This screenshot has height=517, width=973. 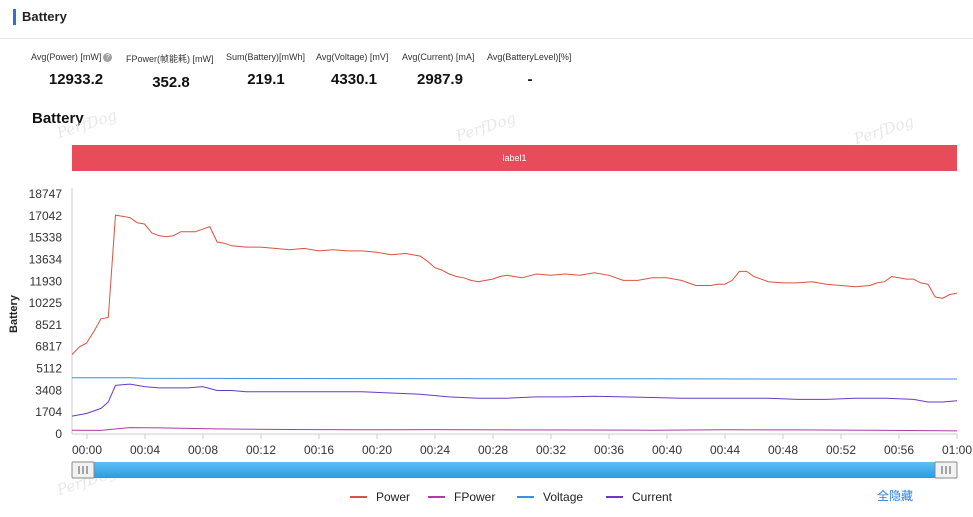 I want to click on series-line-fpower, so click(x=514, y=429).